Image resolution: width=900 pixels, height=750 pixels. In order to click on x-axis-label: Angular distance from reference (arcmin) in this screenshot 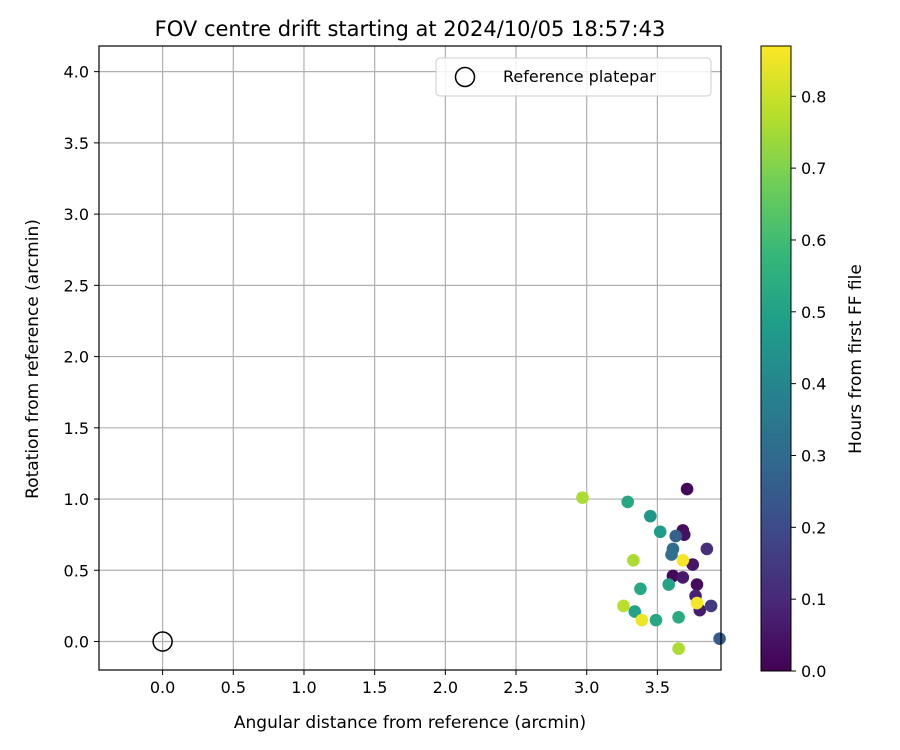, I will do `click(410, 723)`.